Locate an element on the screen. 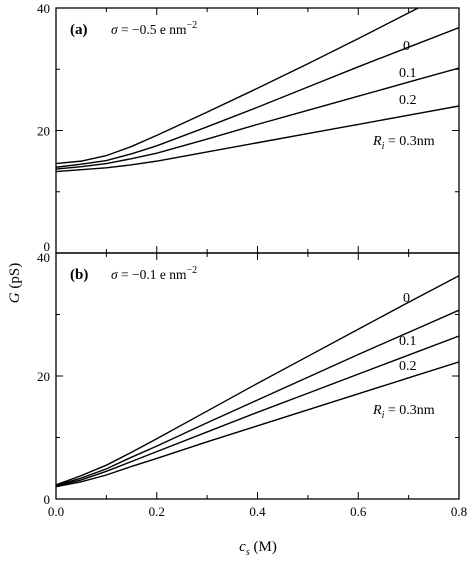 The width and height of the screenshot is (474, 568). panel-b-series-label-1: 0.1 is located at coordinates (408, 341).